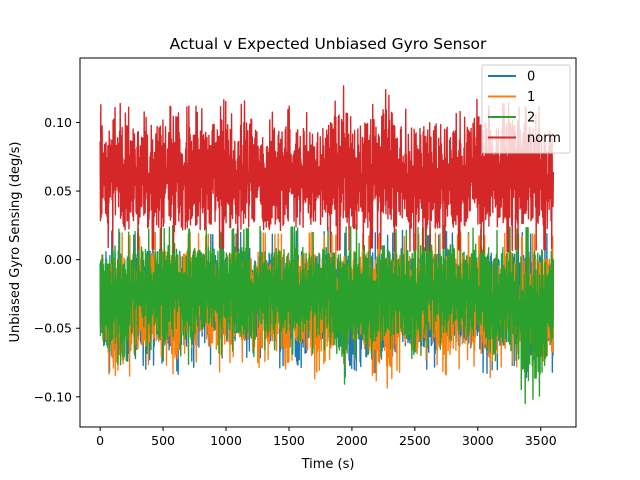 This screenshot has height=480, width=640. Describe the element at coordinates (58, 122) in the screenshot. I see `y-tick-label: 0.10` at that location.